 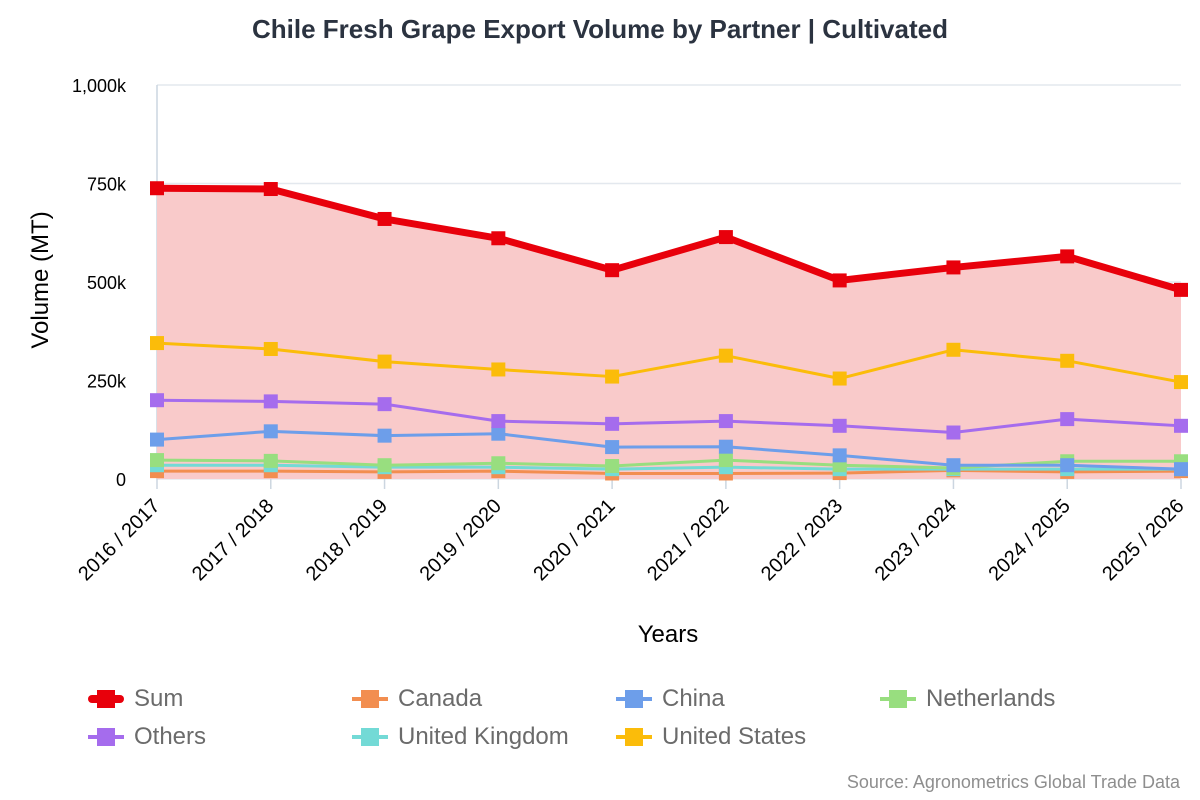 I want to click on x-tick-label: 2024 / 2025, so click(x=1029, y=540).